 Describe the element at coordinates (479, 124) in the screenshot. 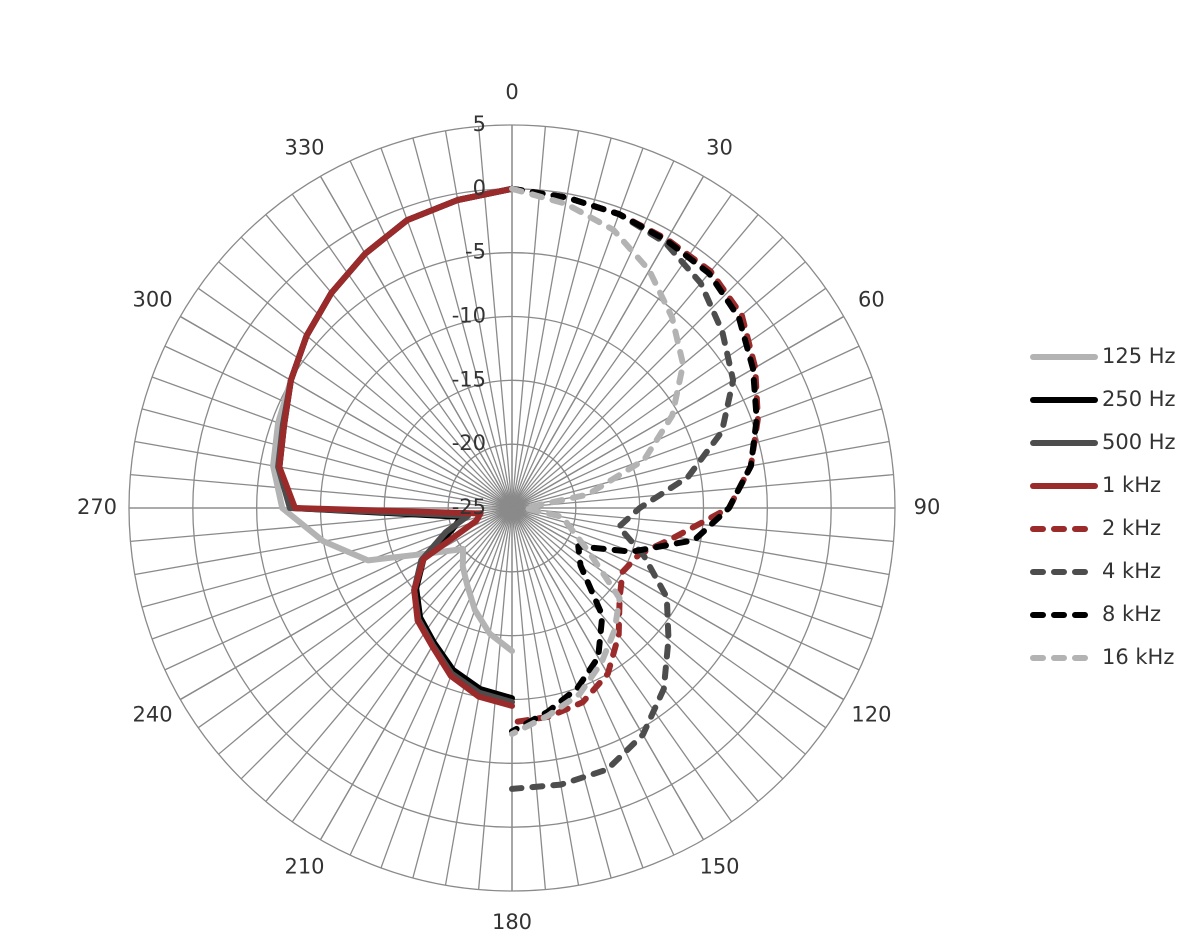

I see `r-tick-label: 5` at that location.